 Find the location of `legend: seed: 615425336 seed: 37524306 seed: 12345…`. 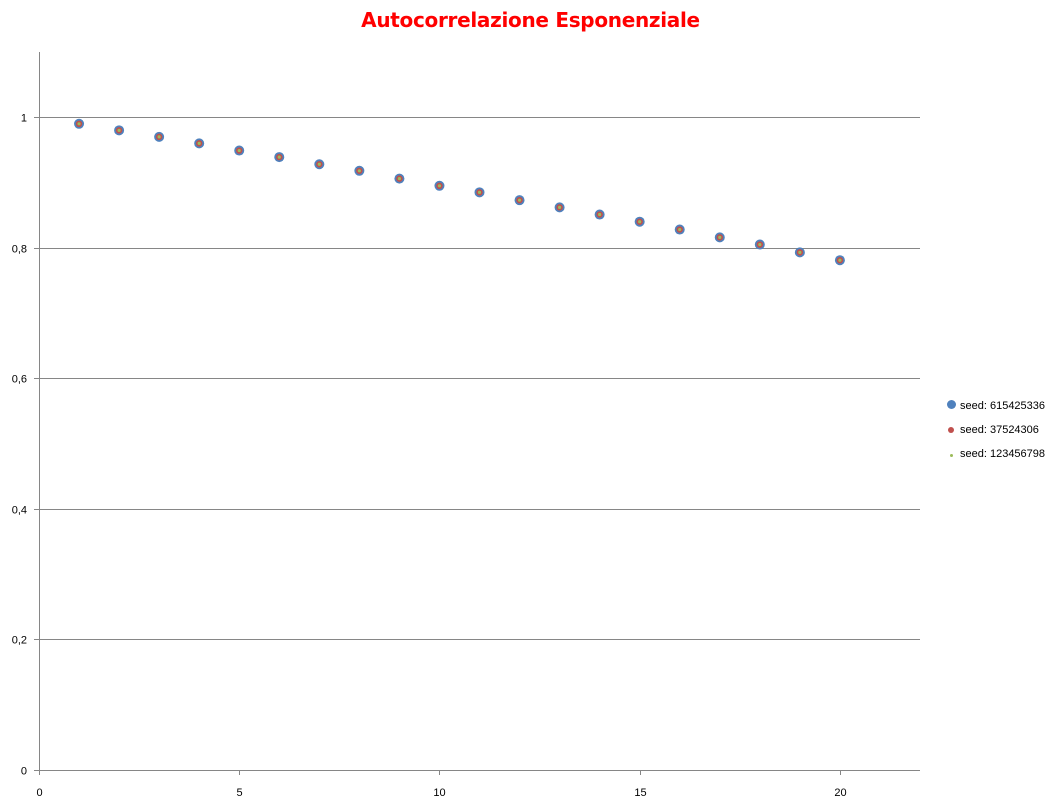

legend: seed: 615425336 seed: 37524306 seed: 12345… is located at coordinates (995, 430).